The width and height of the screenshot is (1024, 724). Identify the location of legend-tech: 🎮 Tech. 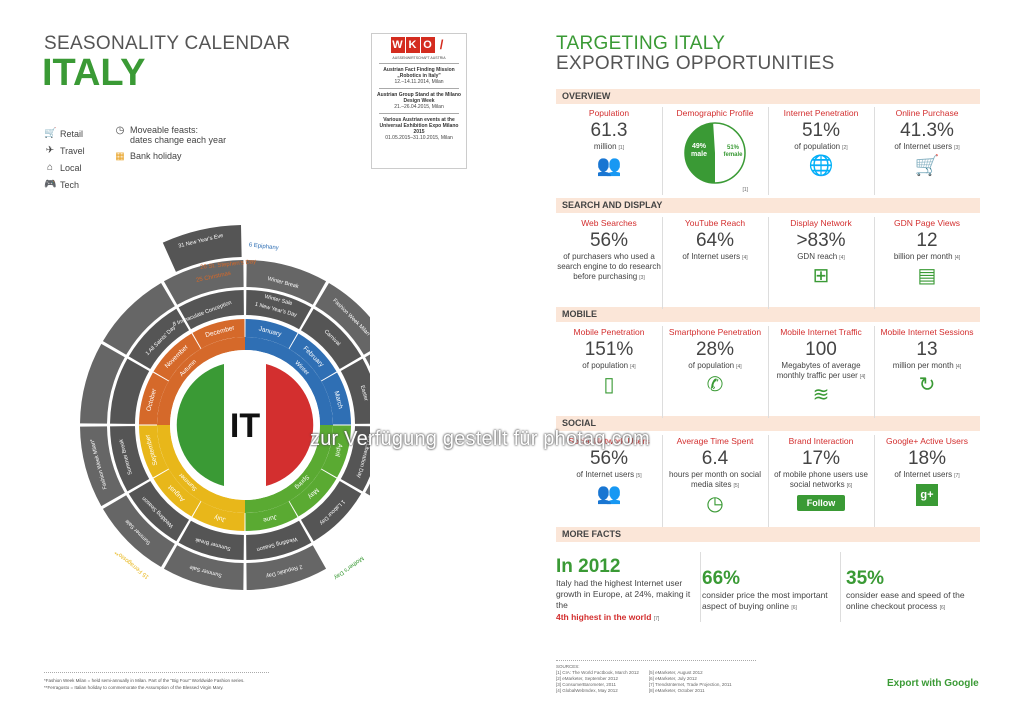
(64, 184).